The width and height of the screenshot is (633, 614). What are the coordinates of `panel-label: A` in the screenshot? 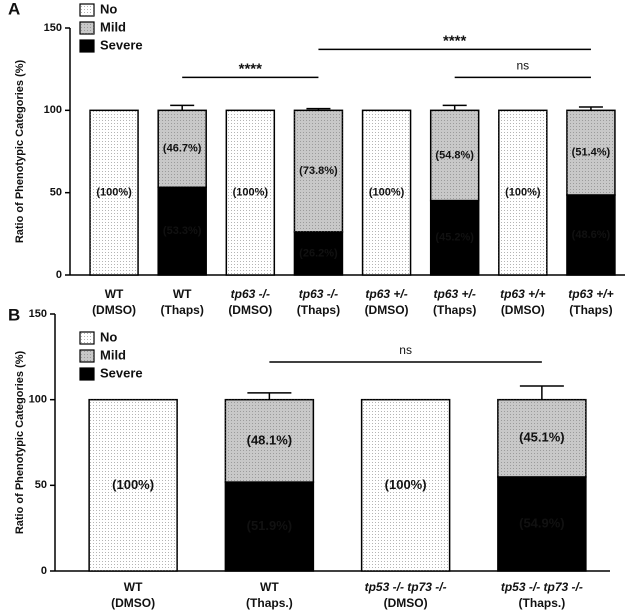 It's located at (14, 9).